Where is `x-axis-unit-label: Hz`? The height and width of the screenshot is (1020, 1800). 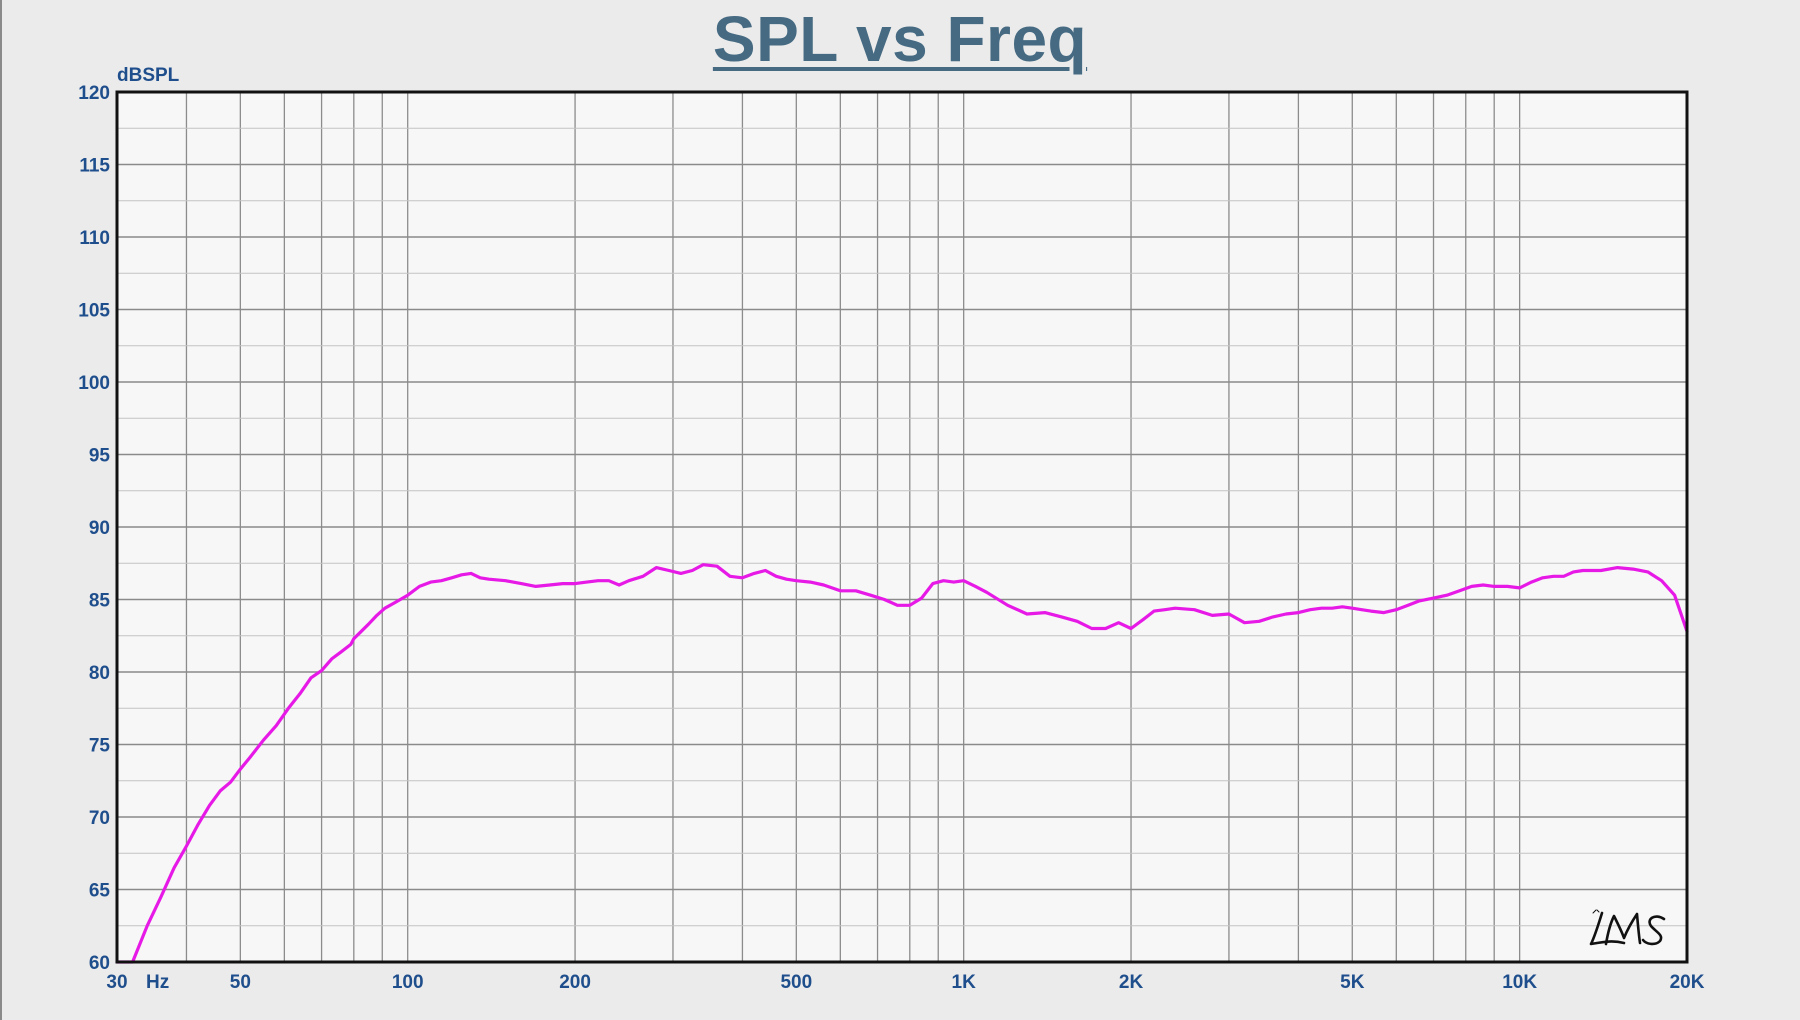 x-axis-unit-label: Hz is located at coordinates (157, 982).